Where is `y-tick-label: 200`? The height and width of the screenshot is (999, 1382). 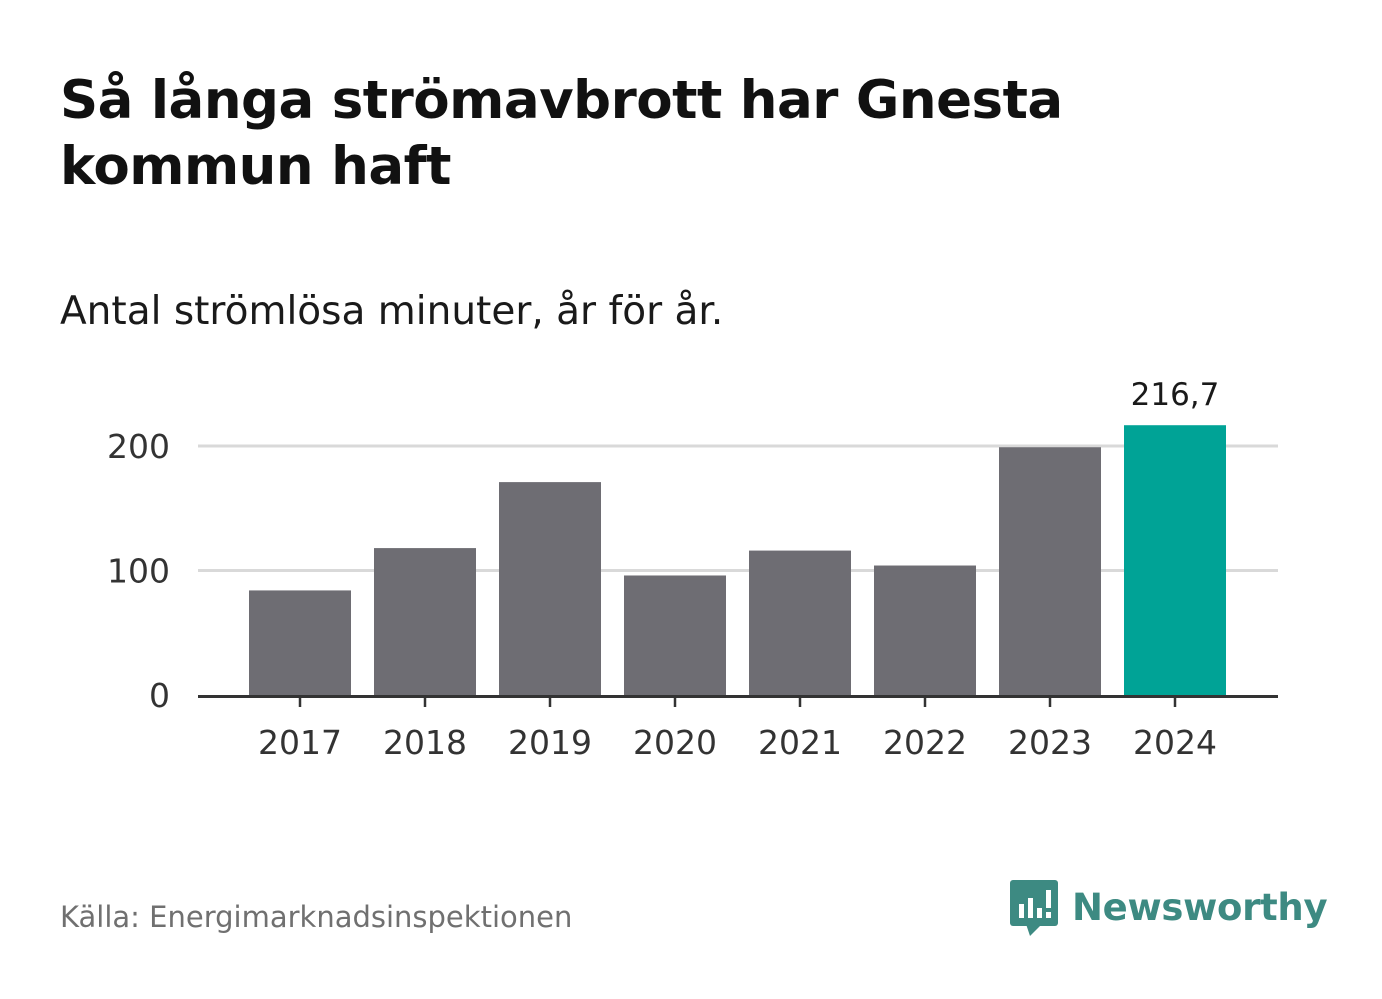 y-tick-label: 200 is located at coordinates (138, 446).